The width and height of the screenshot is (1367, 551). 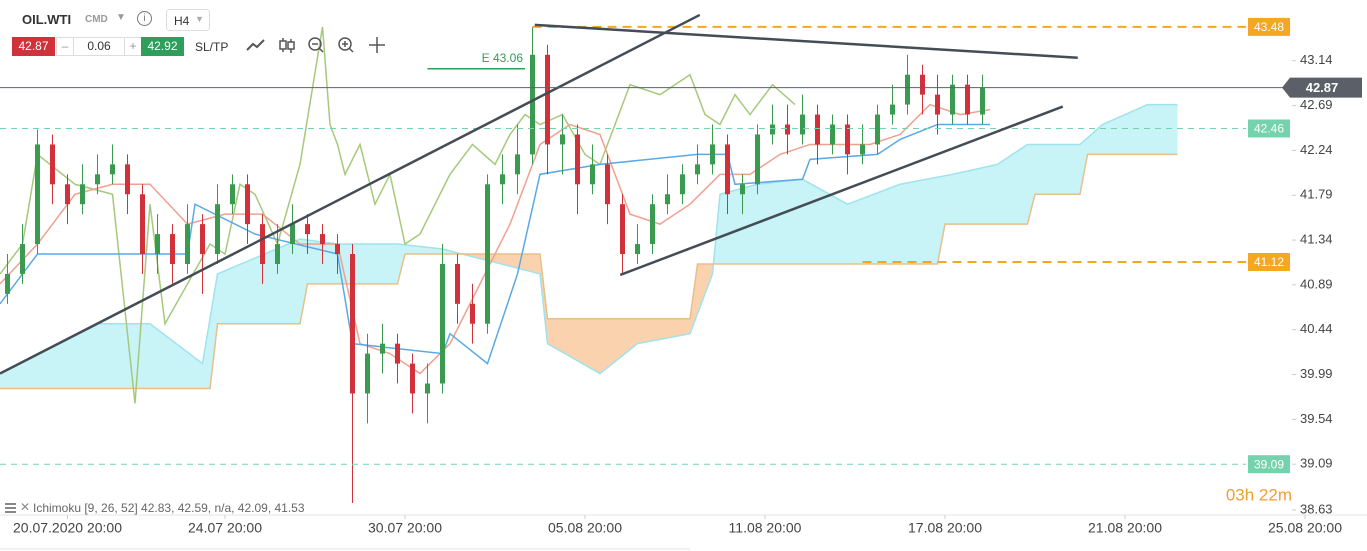 I want to click on minus-btn: –, so click(x=65, y=46).